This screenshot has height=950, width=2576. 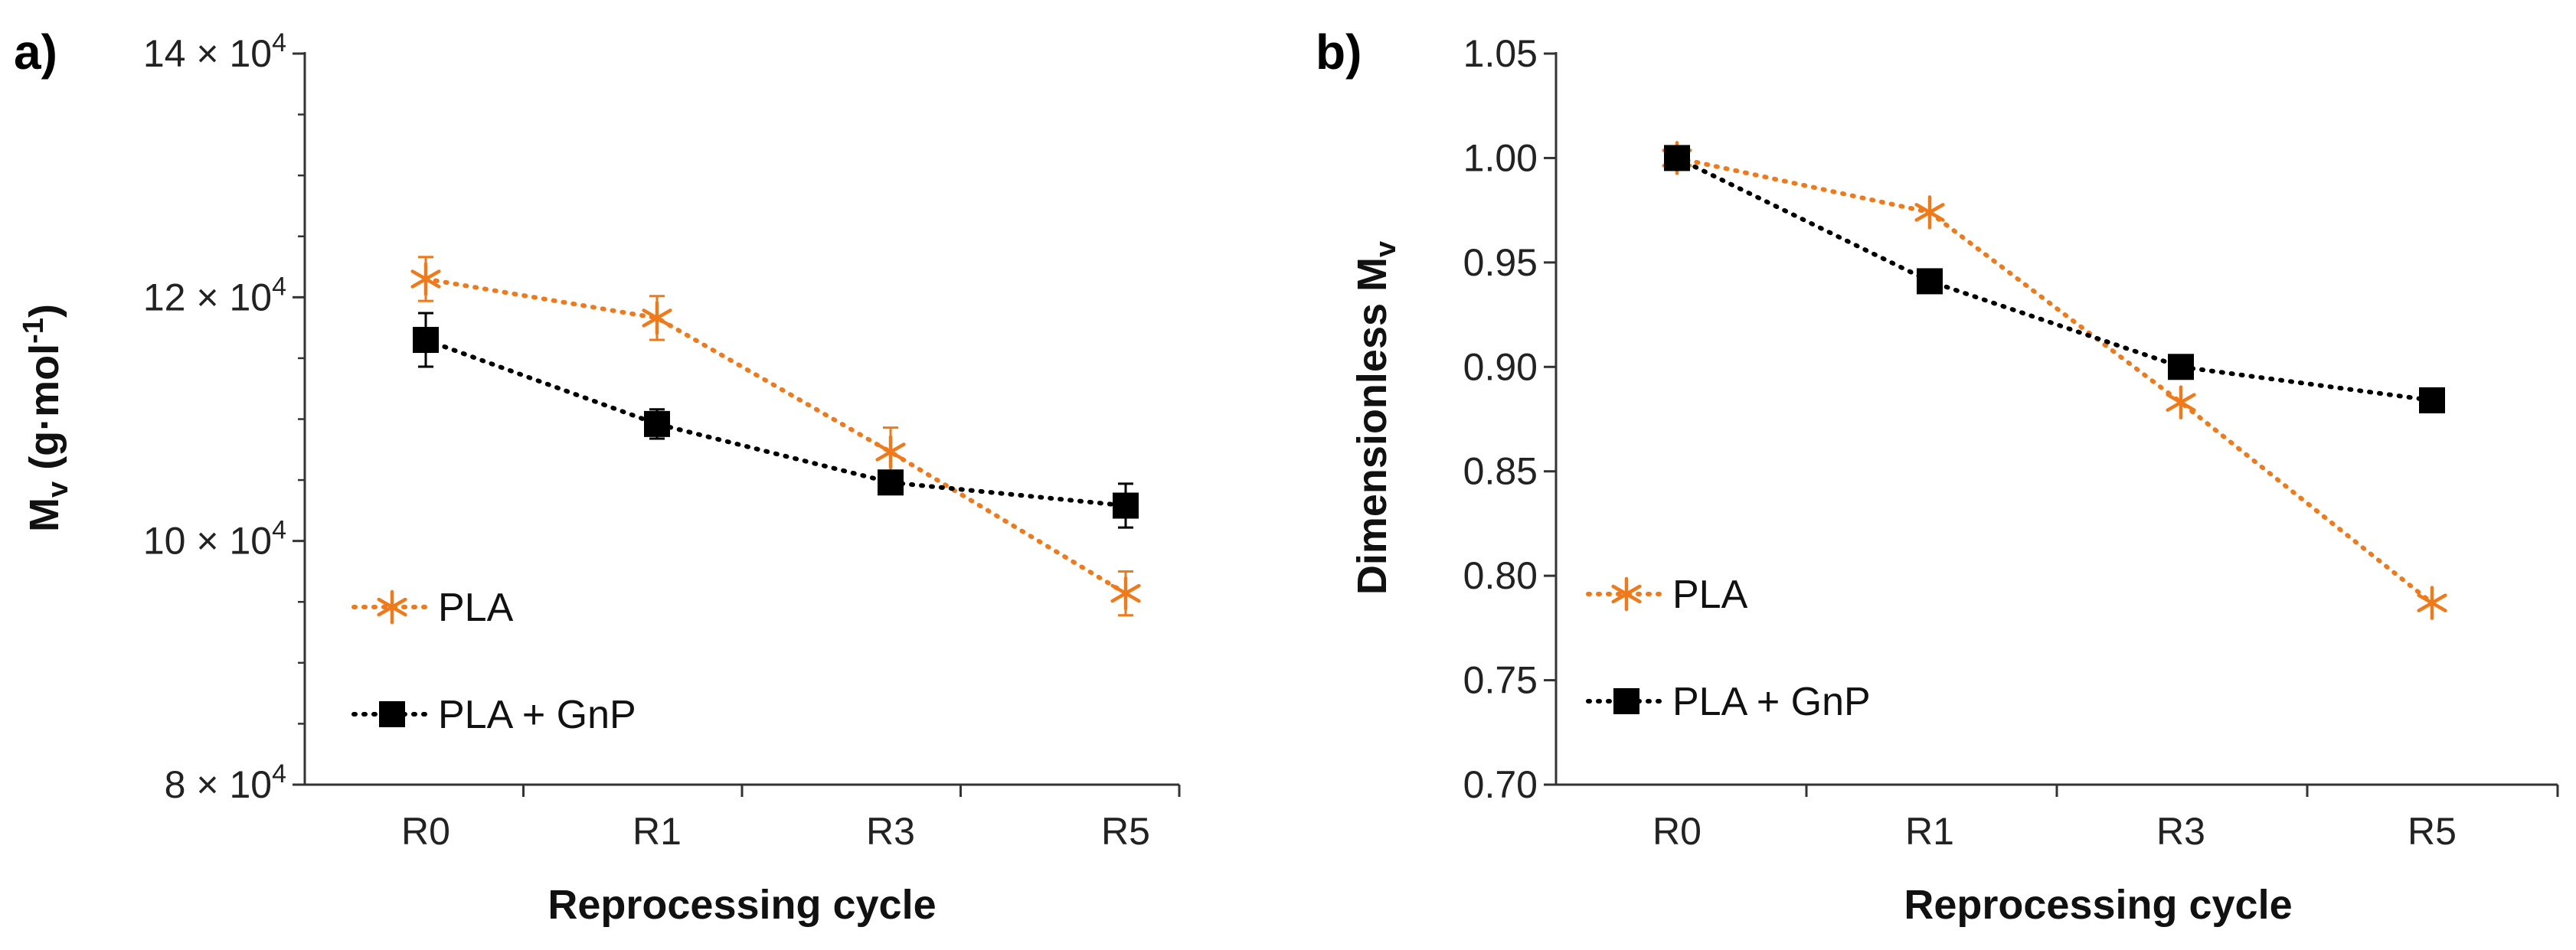 What do you see at coordinates (1500, 784) in the screenshot?
I see `y-tick-label: 0.70` at bounding box center [1500, 784].